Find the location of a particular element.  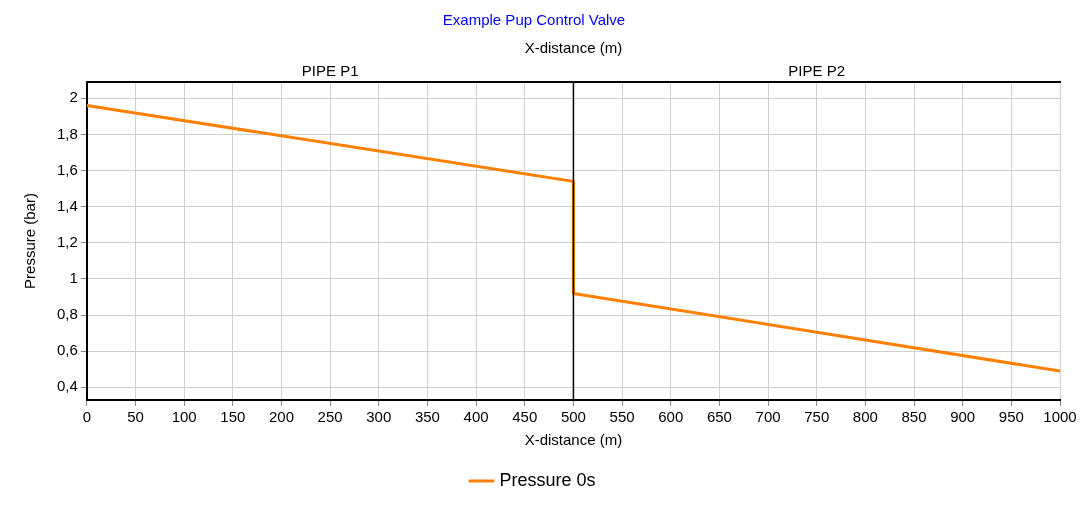

x-tick-label: 200 is located at coordinates (281, 417).